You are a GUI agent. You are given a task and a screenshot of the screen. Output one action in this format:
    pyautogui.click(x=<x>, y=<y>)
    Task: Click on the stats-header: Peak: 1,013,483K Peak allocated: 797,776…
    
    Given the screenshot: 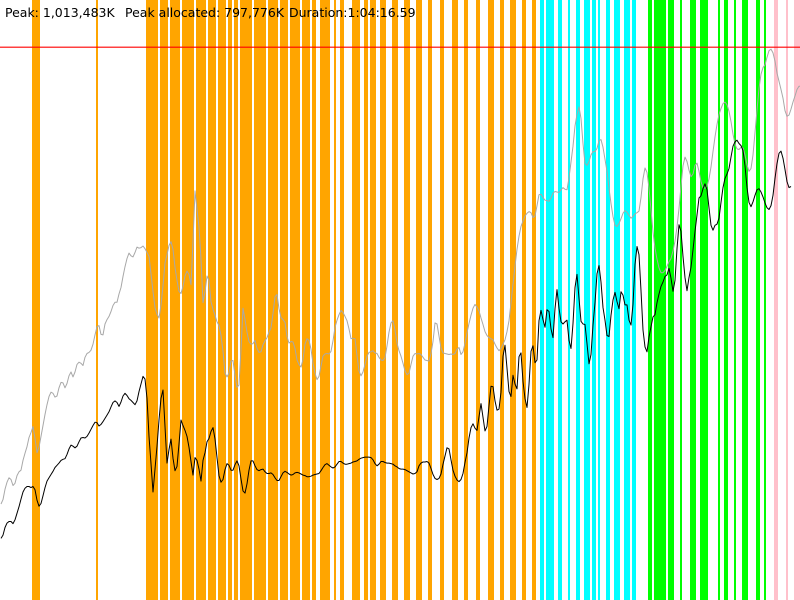 What is the action you would take?
    pyautogui.click(x=210, y=12)
    